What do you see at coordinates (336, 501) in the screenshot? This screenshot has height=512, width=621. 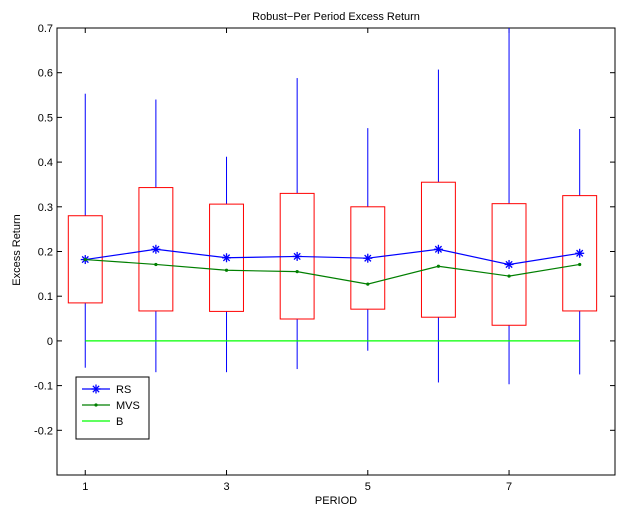 I see `x-axis-label: PERIOD` at bounding box center [336, 501].